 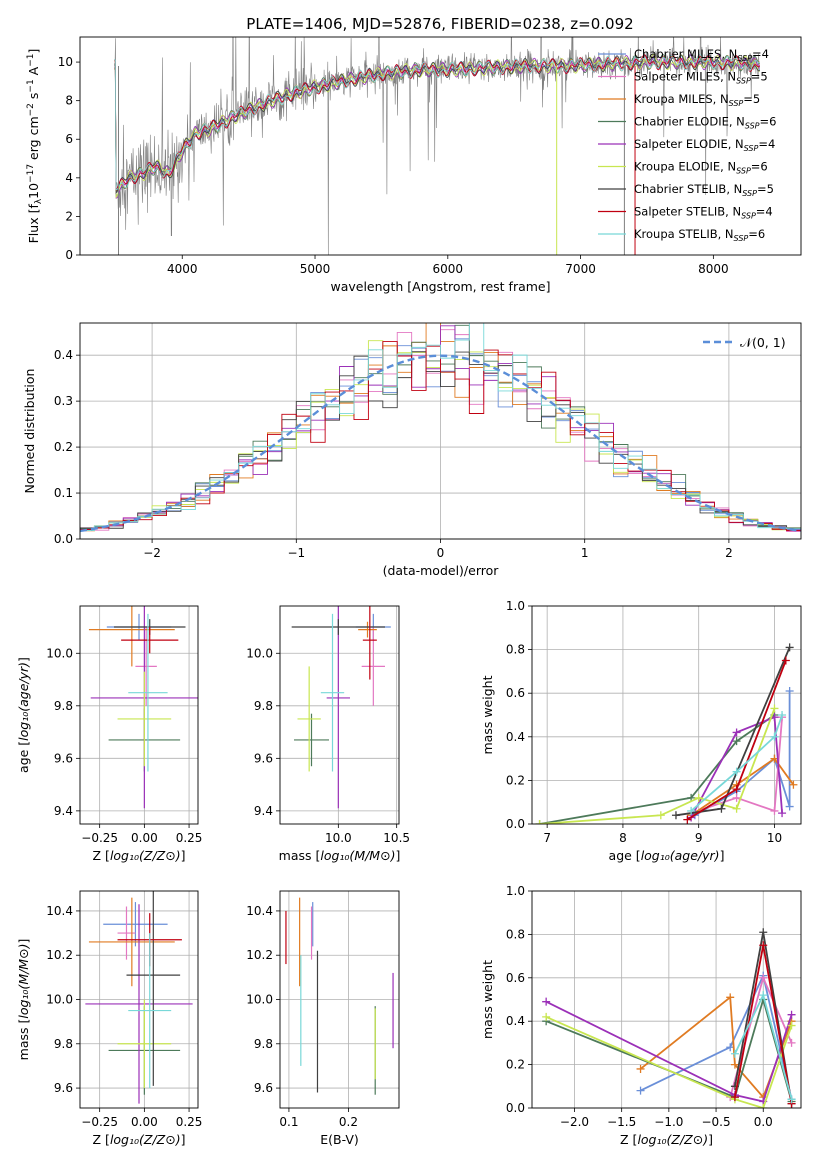 I want to click on x-tick-label: −0.5, so click(x=715, y=1122).